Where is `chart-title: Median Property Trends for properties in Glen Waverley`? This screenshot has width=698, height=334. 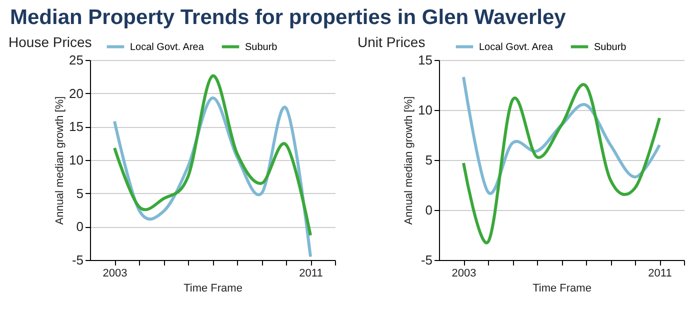
chart-title: Median Property Trends for properties in Glen Waverley is located at coordinates (288, 18).